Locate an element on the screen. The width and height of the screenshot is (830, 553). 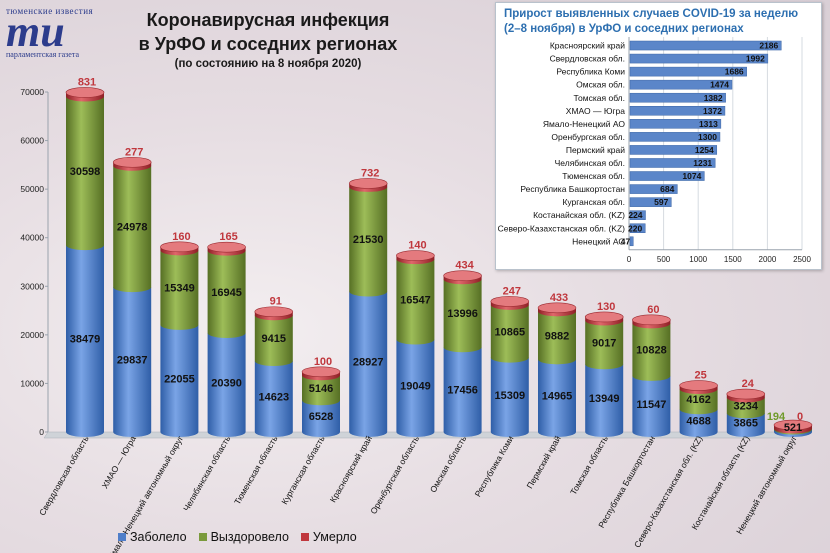
data-label-sick: 20390 is located at coordinates (226, 383).